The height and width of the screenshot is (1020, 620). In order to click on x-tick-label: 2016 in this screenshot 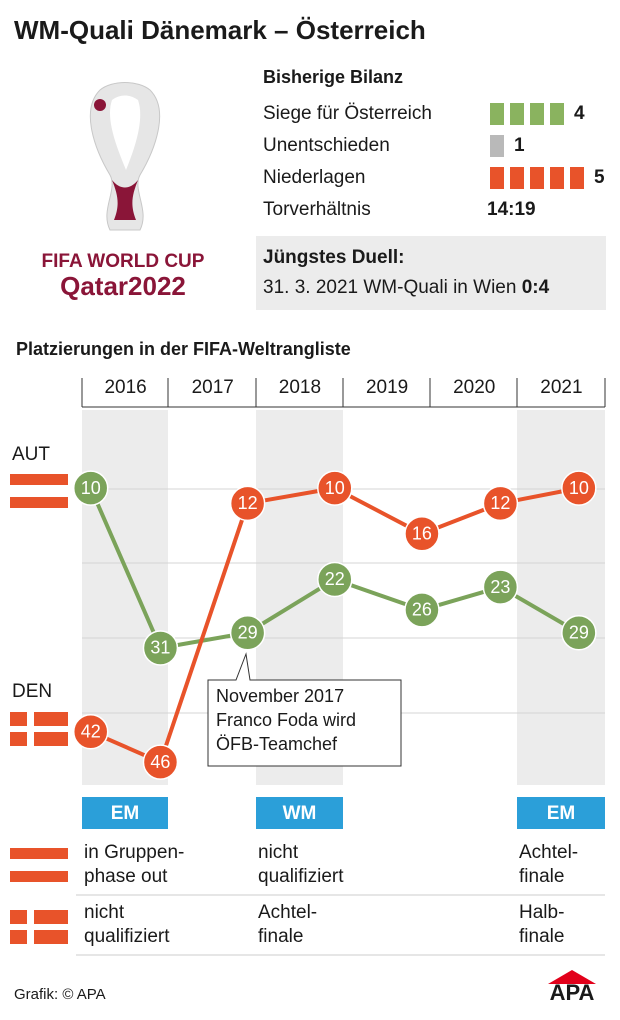, I will do `click(125, 387)`.